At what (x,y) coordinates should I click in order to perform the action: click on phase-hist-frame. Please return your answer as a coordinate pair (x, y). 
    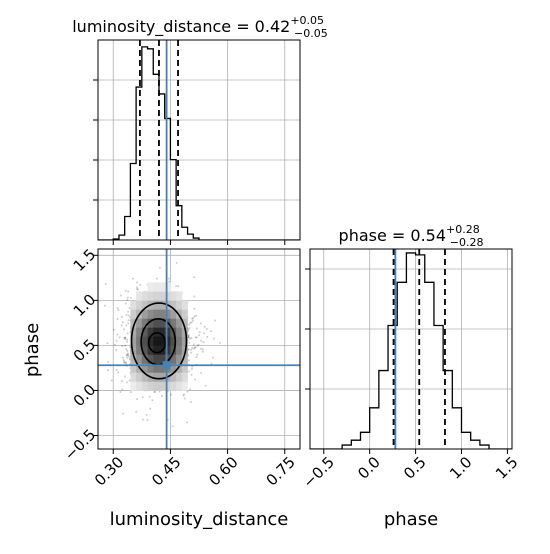
    Looking at the image, I should click on (411, 349).